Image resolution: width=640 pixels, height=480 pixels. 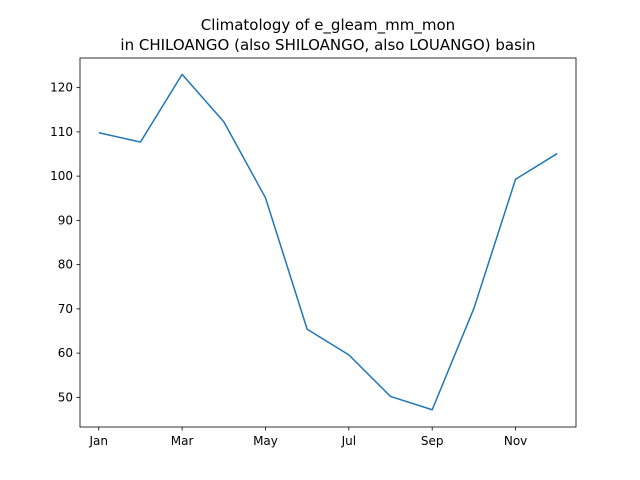 What do you see at coordinates (182, 441) in the screenshot?
I see `x-tick-label: Mar` at bounding box center [182, 441].